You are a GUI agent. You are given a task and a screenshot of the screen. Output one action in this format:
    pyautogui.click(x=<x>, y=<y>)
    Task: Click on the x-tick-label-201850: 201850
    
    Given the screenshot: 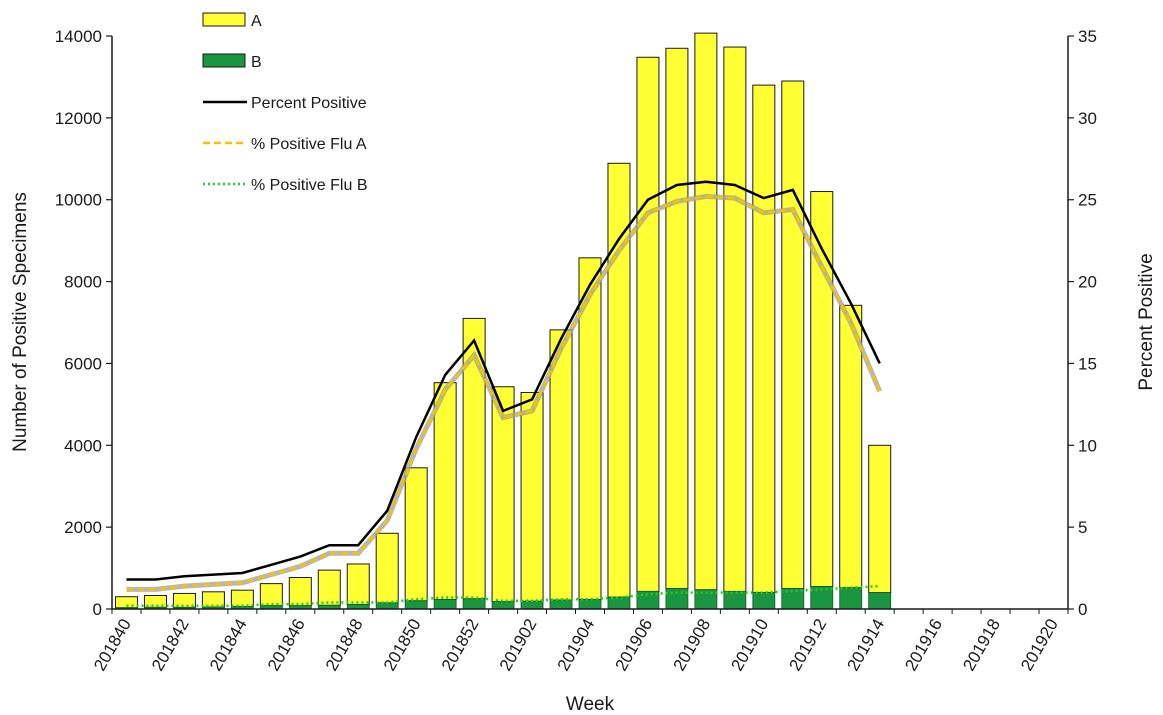 What is the action you would take?
    pyautogui.click(x=402, y=645)
    